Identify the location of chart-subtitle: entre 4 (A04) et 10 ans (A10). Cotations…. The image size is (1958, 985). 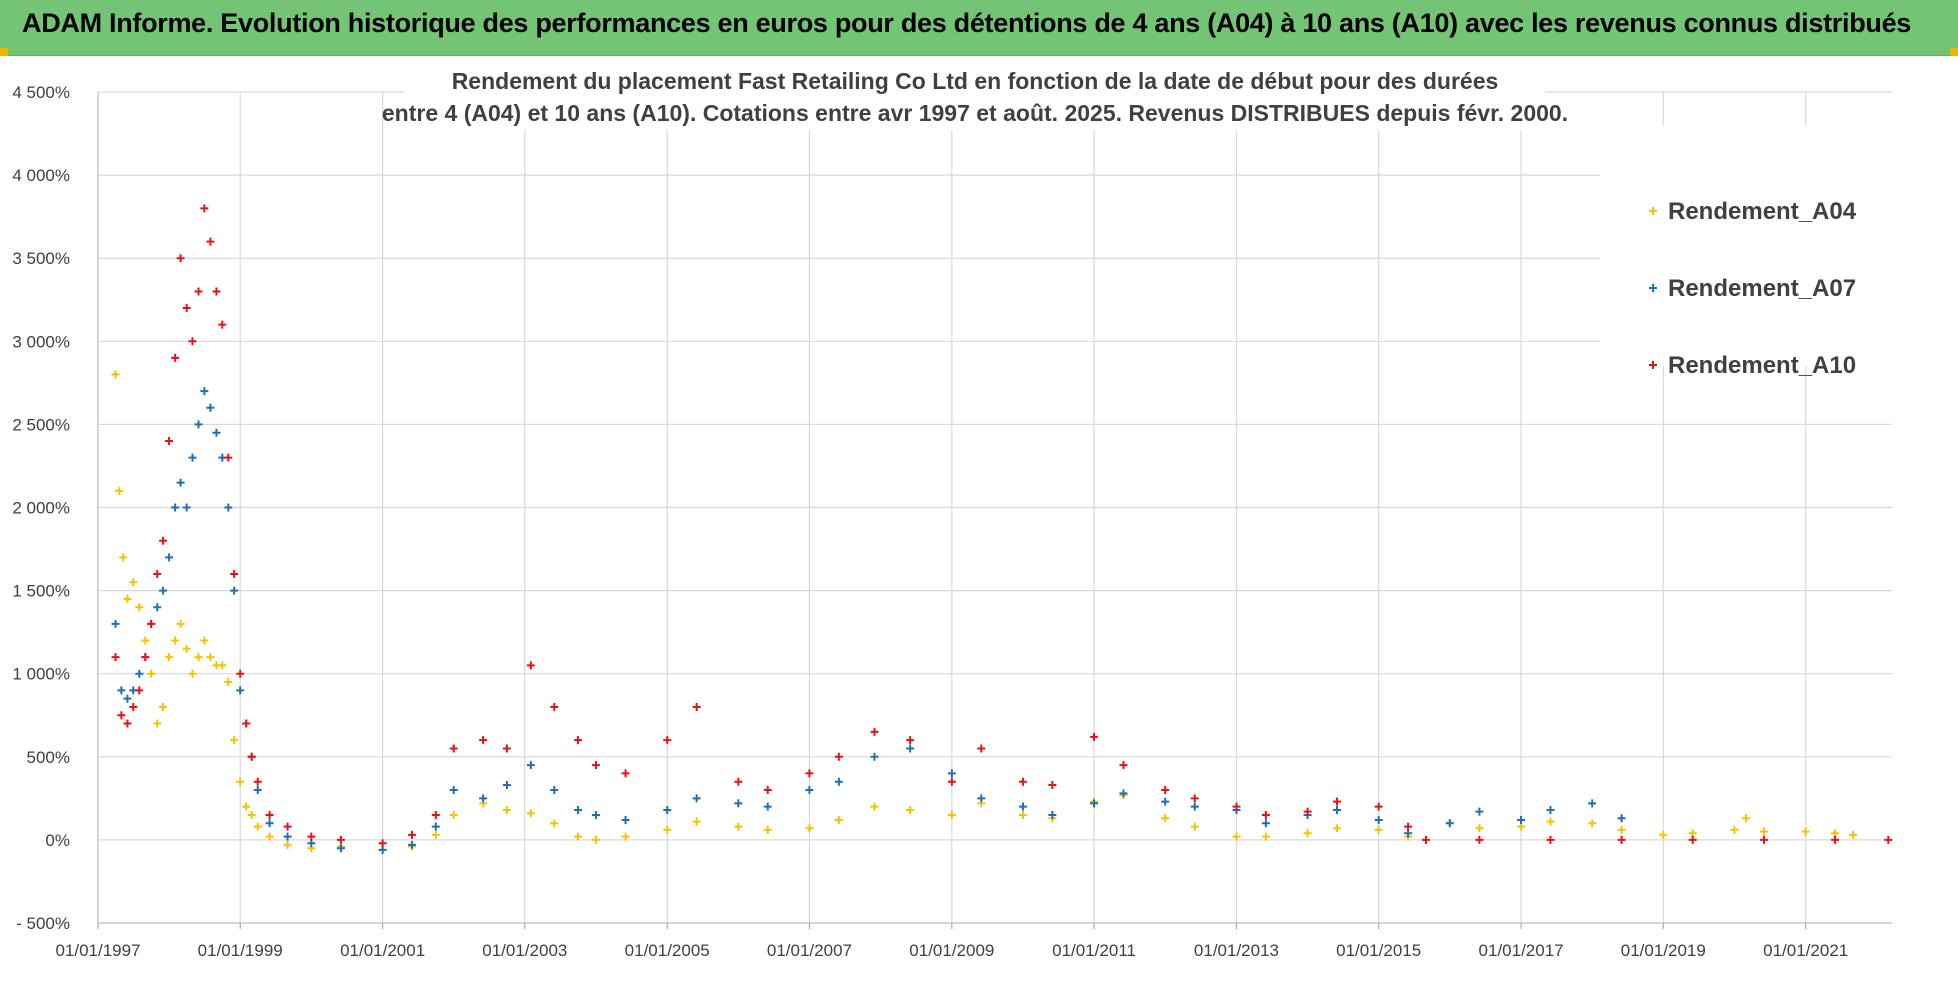
(975, 113).